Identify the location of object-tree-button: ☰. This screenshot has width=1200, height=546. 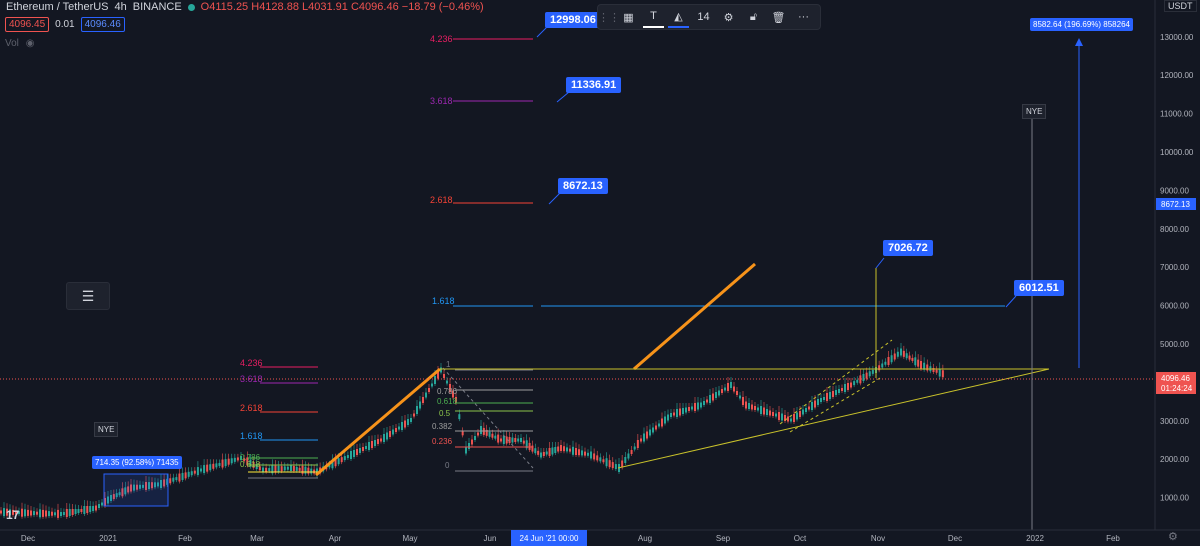
(88, 296).